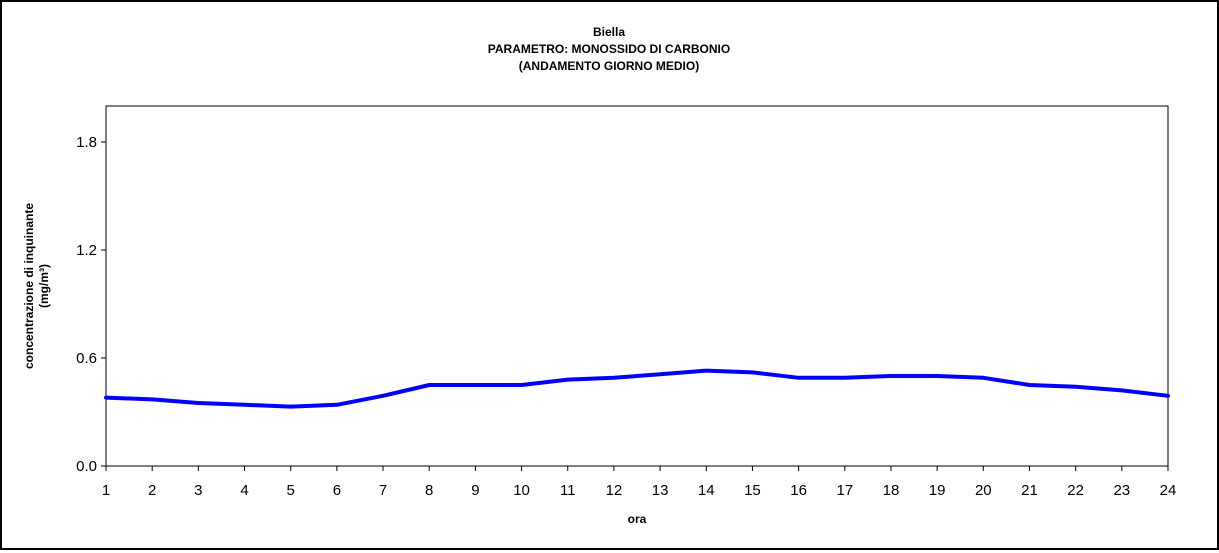 The height and width of the screenshot is (553, 1219). I want to click on x-tick-label: 22, so click(1075, 490).